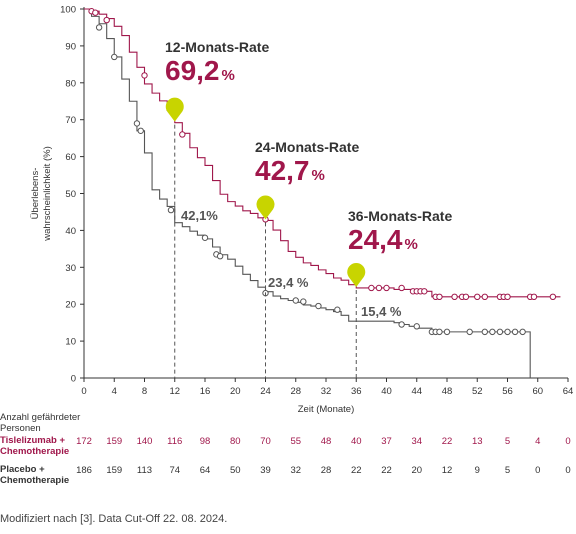 The image size is (576, 534). Describe the element at coordinates (288, 282) in the screenshot. I see `landmark-placebo-value: 23,4 %` at that location.